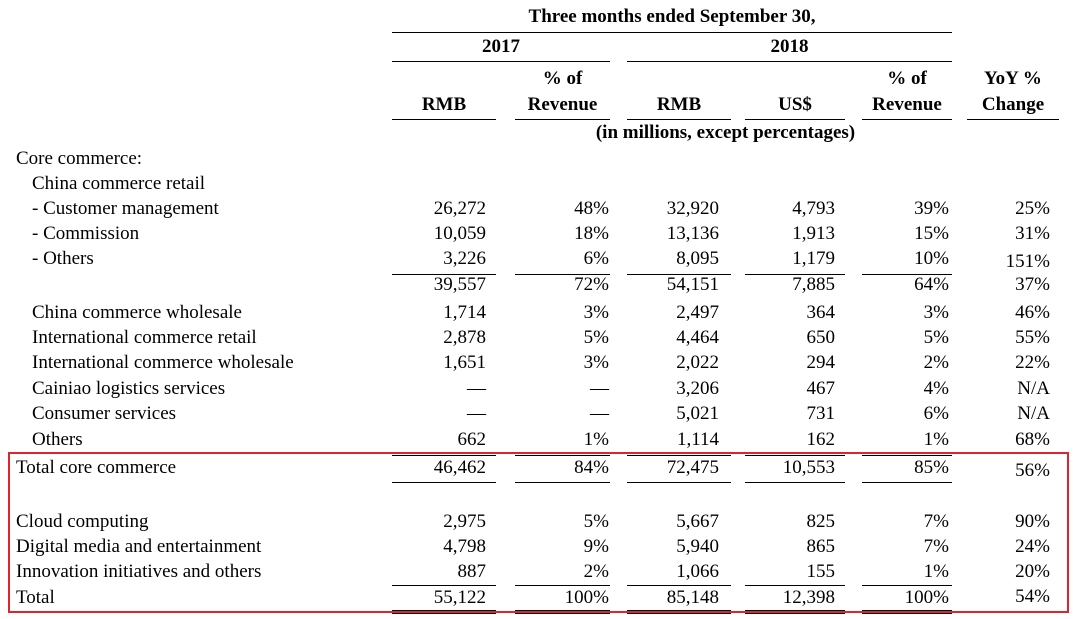 The height and width of the screenshot is (619, 1080). I want to click on cell-pct-2017: —, so click(599, 388).